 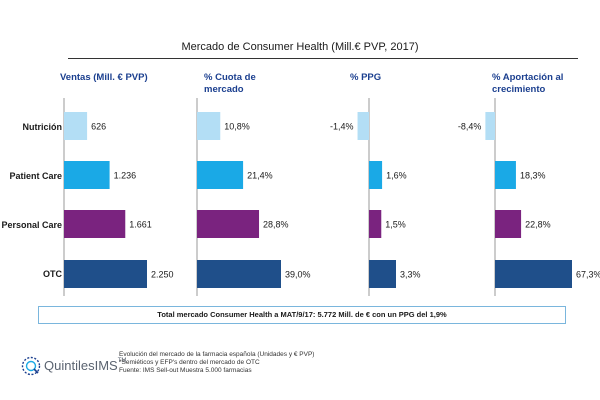 What do you see at coordinates (538, 225) in the screenshot?
I see `value-label-aportacion-personal-care: 22,8%` at bounding box center [538, 225].